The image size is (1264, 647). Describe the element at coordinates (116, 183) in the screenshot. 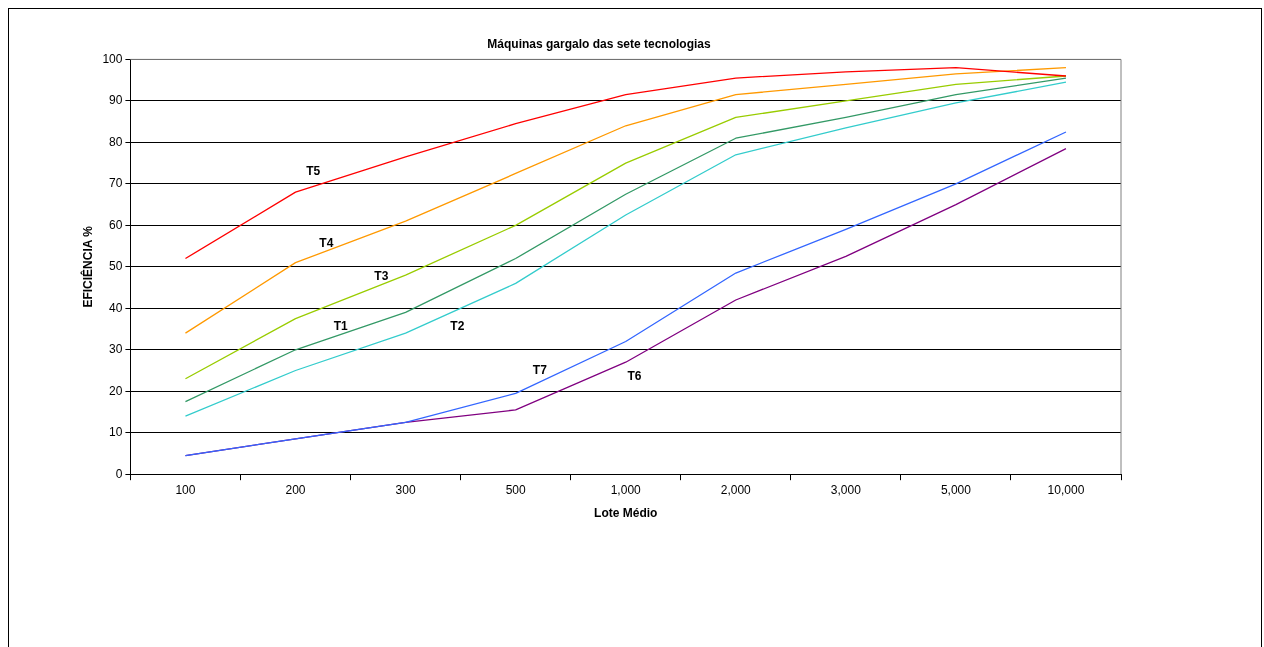

I see `y-tick-label: 70` at that location.